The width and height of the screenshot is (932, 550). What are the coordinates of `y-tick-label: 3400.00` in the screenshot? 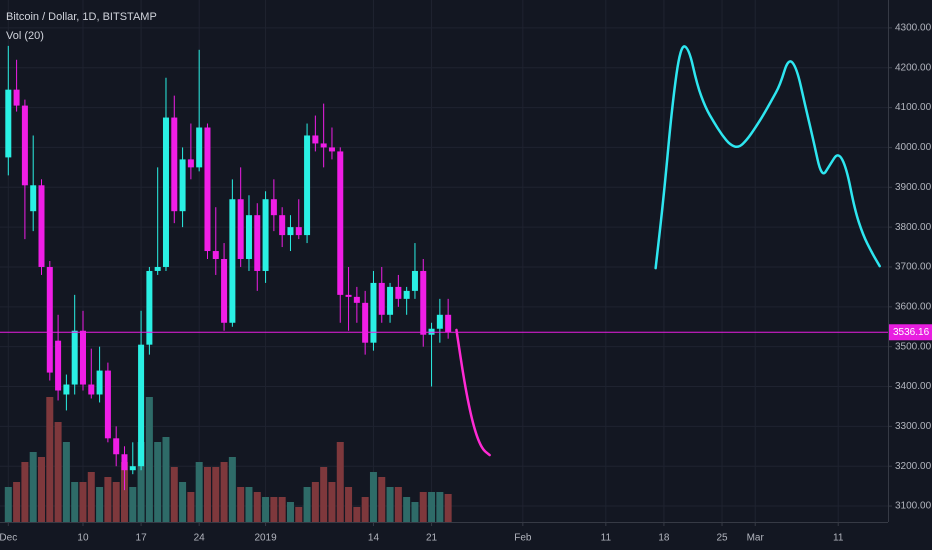 It's located at (913, 386).